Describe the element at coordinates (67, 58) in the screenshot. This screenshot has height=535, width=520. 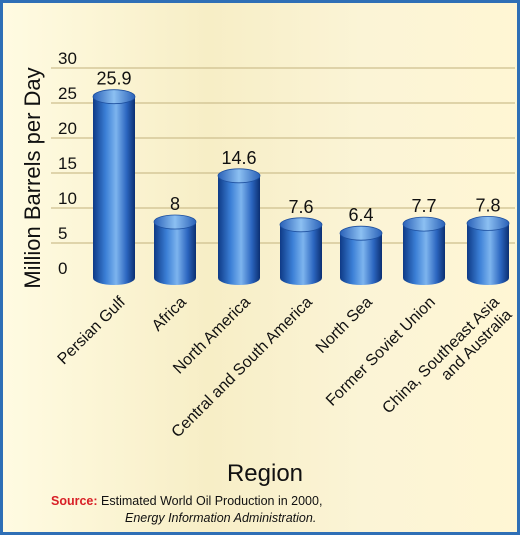
I see `y-tick-label: 30` at that location.